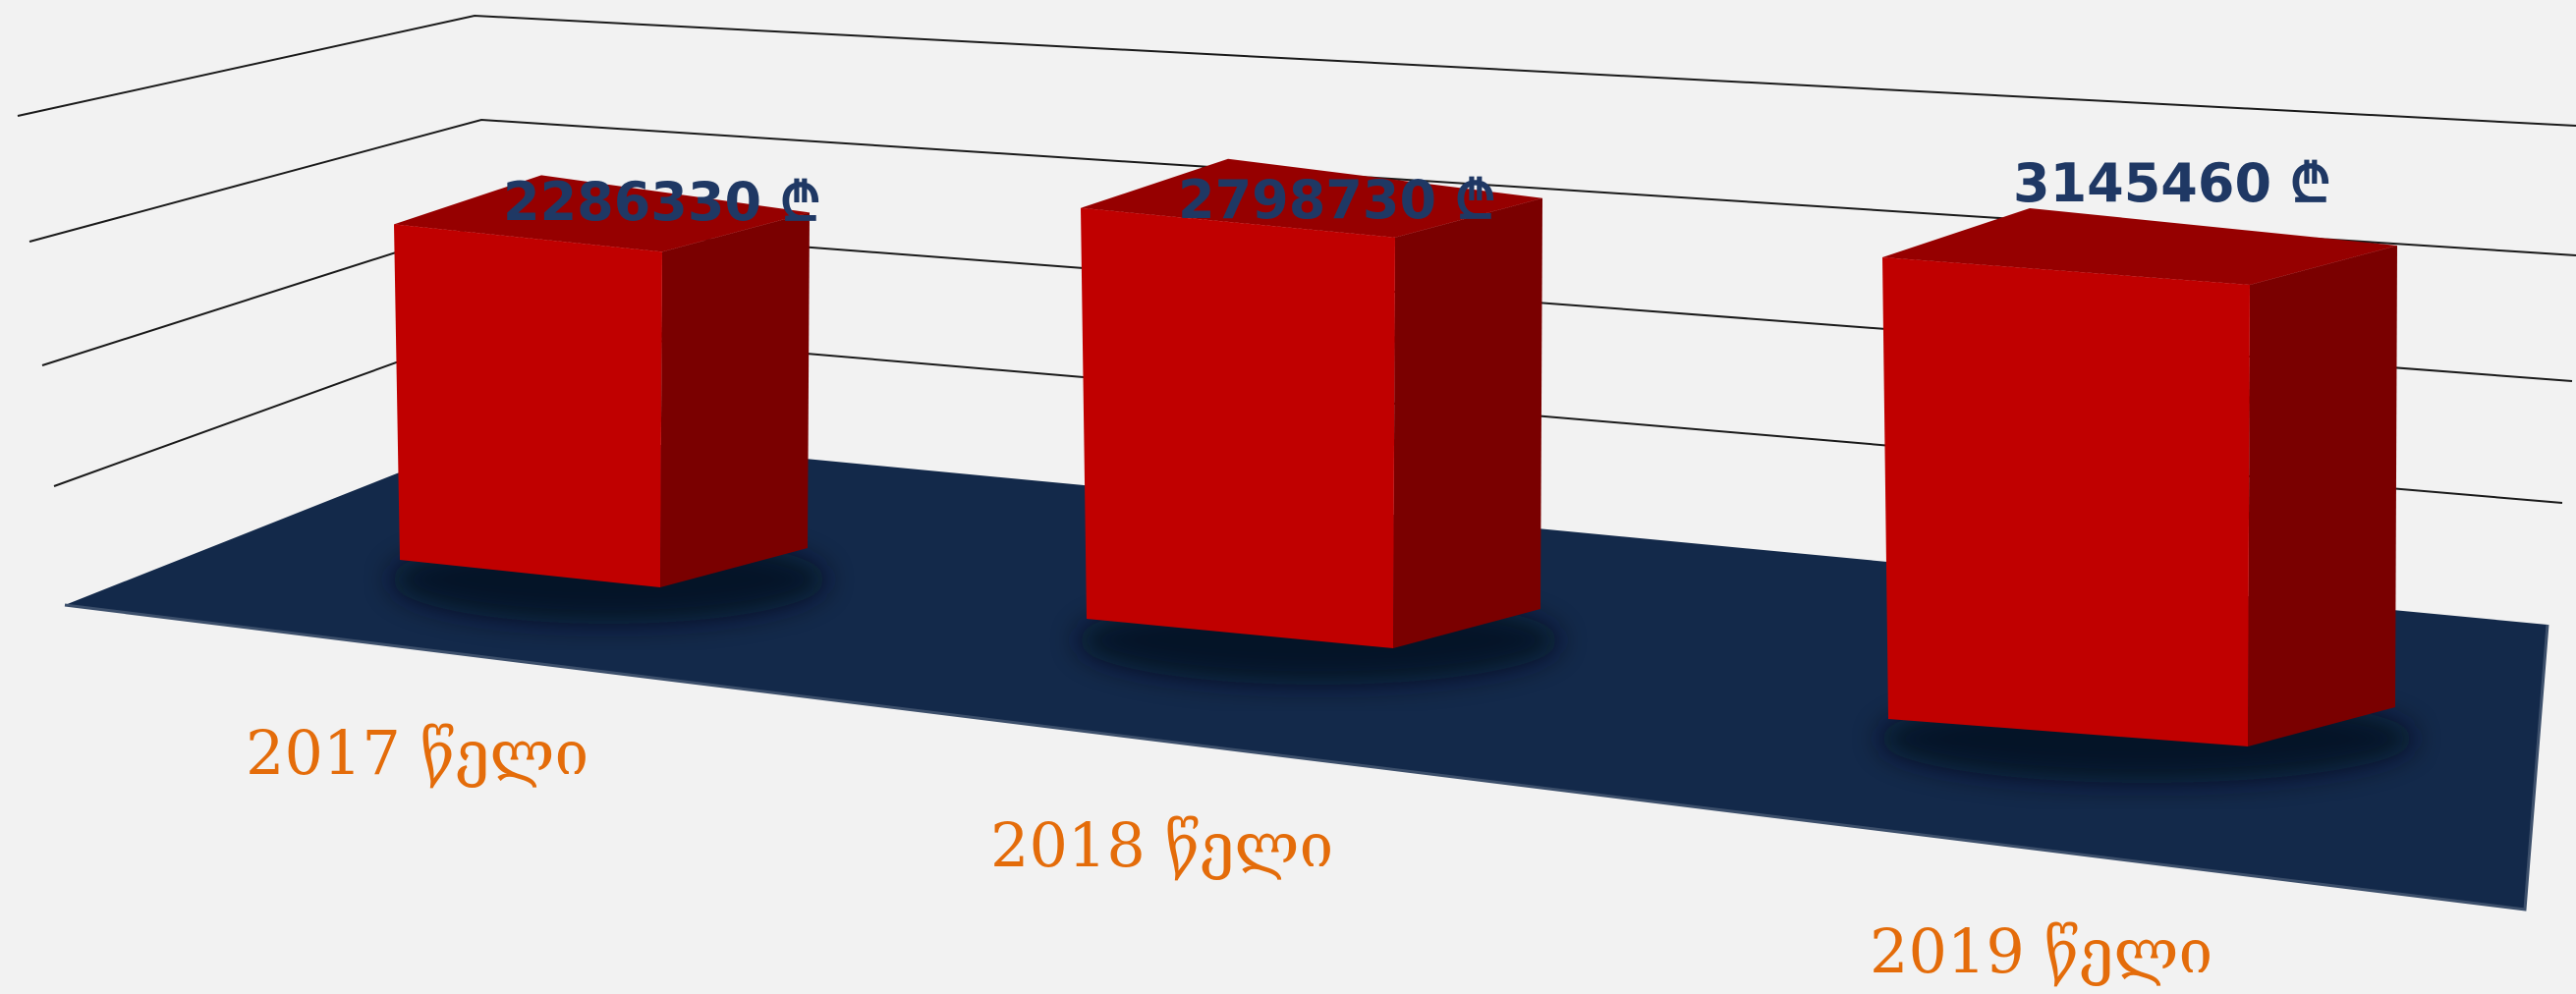 This screenshot has width=2576, height=994. What do you see at coordinates (2041, 951) in the screenshot?
I see `category-label: 2019 წელი` at bounding box center [2041, 951].